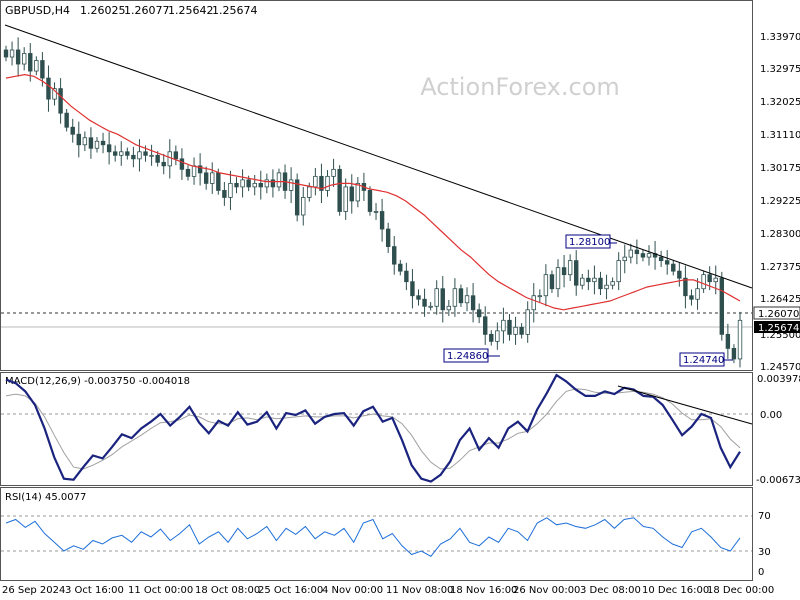 The width and height of the screenshot is (800, 600). I want to click on watermark-text: ActionForex.com, so click(520, 87).